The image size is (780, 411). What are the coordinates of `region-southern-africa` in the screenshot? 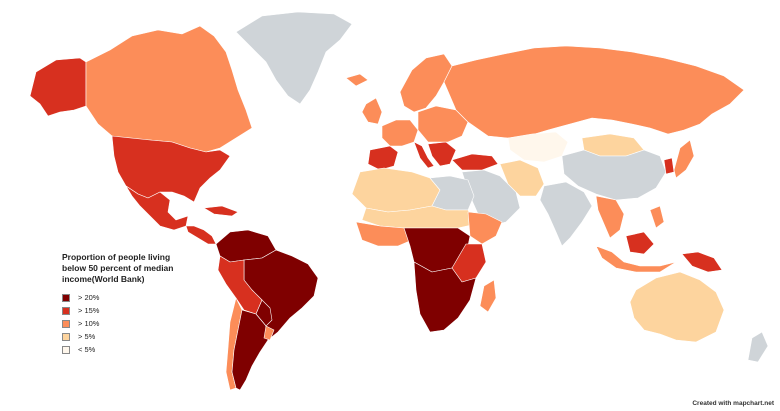 It's located at (445, 297).